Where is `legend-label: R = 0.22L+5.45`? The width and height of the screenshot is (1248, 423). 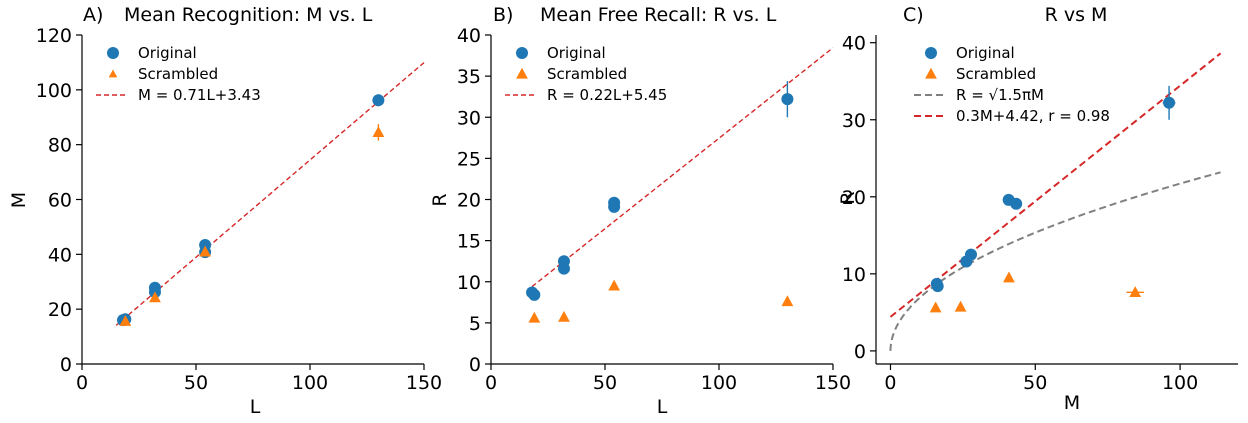 legend-label: R = 0.22L+5.45 is located at coordinates (607, 95).